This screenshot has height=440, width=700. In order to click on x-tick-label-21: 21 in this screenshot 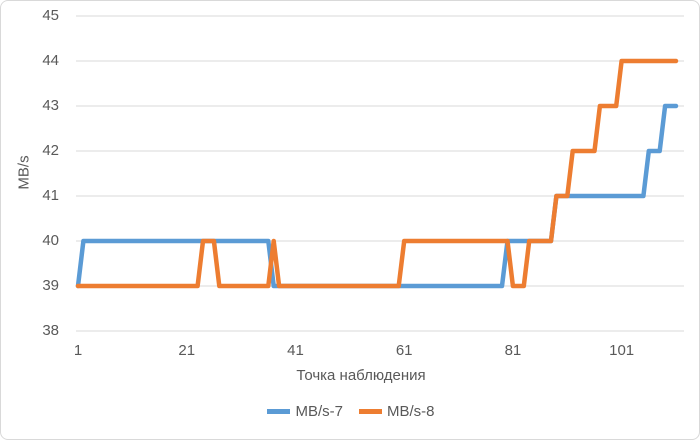, I will do `click(187, 350)`.